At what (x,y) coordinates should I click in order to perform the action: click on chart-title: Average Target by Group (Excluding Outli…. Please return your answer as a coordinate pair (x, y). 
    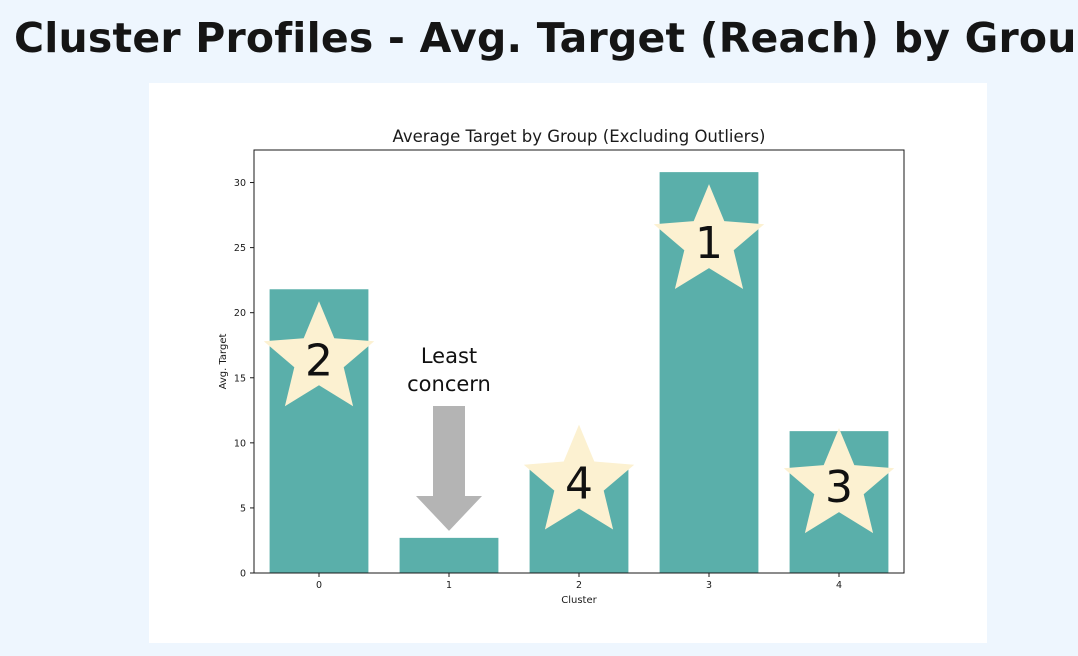
    Looking at the image, I should click on (579, 136).